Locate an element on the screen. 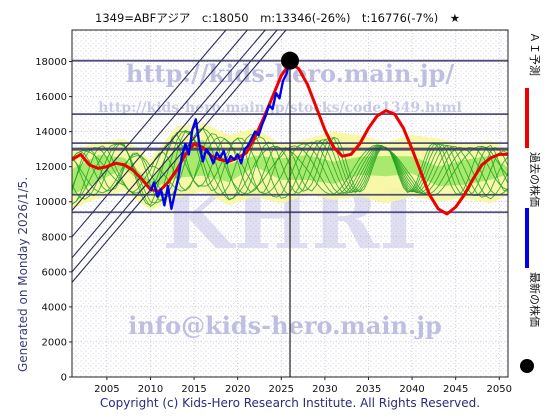  x-tick-label: 2015 is located at coordinates (193, 389).